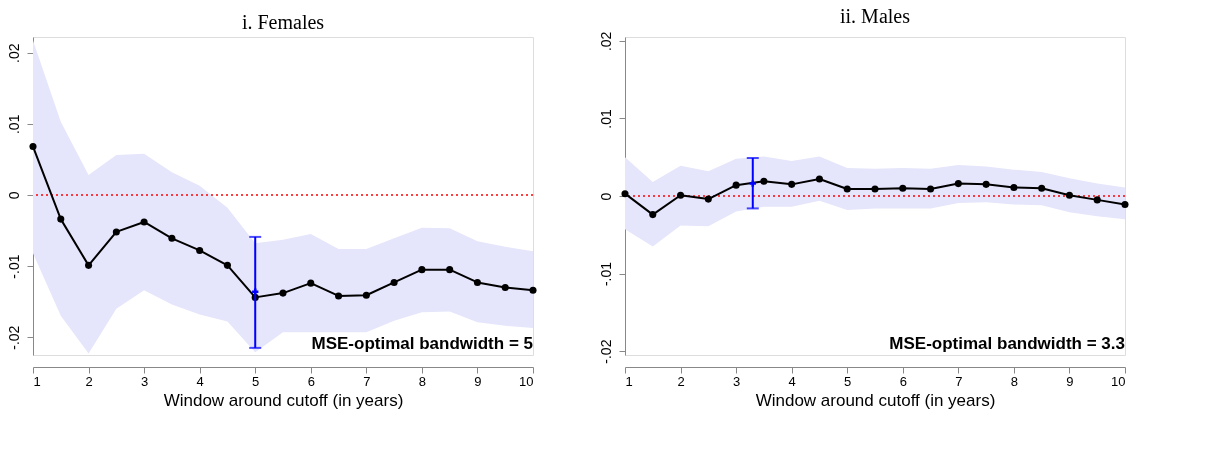 This screenshot has width=1209, height=473. Describe the element at coordinates (875, 16) in the screenshot. I see `chart-title: ii. Males` at that location.